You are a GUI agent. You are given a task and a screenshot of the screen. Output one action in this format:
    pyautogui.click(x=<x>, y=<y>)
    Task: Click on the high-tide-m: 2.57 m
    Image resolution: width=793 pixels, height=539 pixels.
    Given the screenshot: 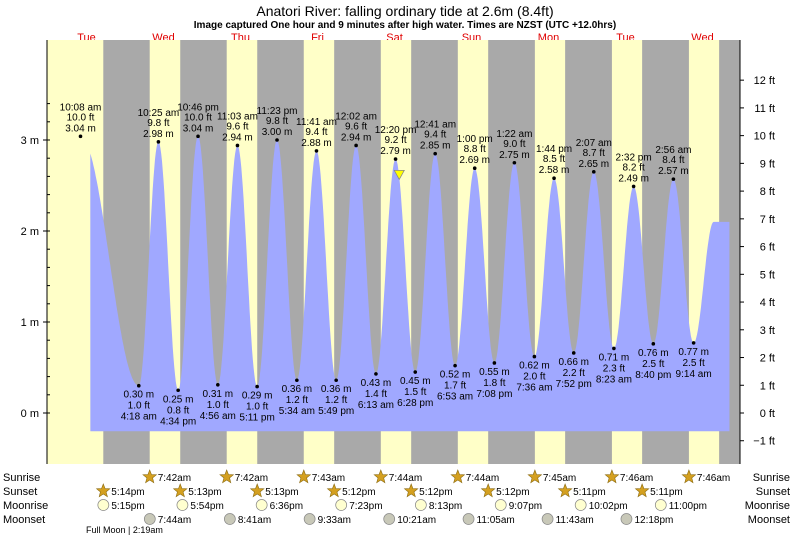 What is the action you would take?
    pyautogui.click(x=673, y=171)
    